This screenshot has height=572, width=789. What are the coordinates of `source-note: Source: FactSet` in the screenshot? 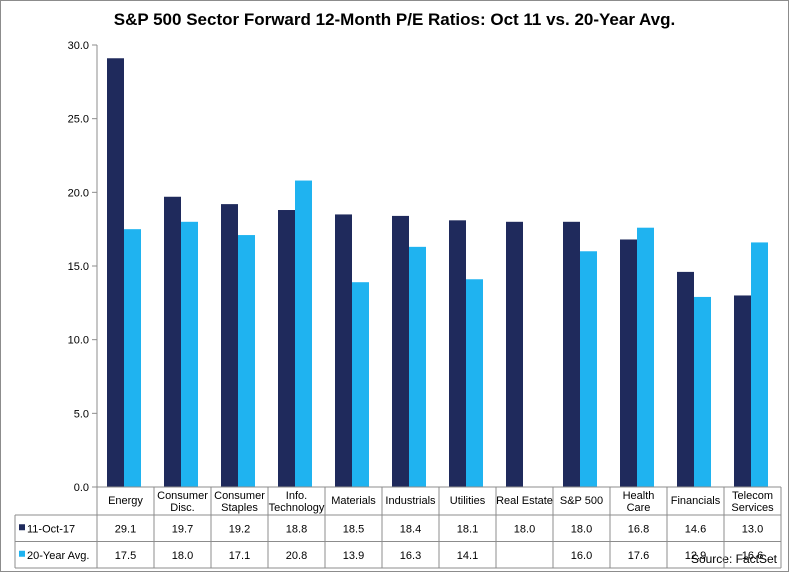 It's located at (733, 559).